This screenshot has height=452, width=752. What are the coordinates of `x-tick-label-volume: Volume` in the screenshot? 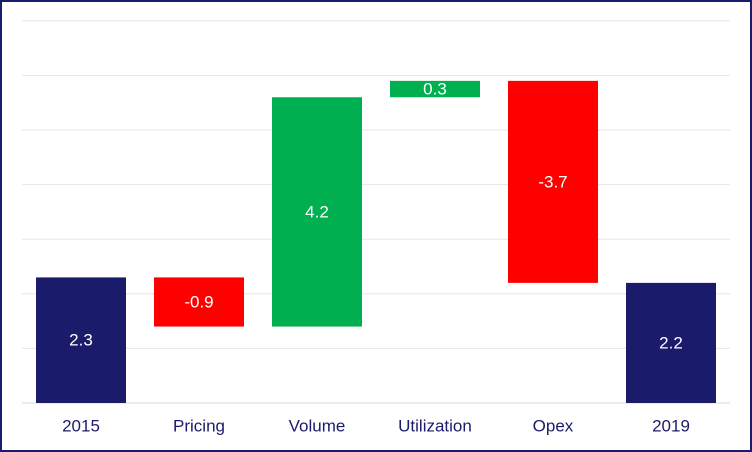 It's located at (317, 425).